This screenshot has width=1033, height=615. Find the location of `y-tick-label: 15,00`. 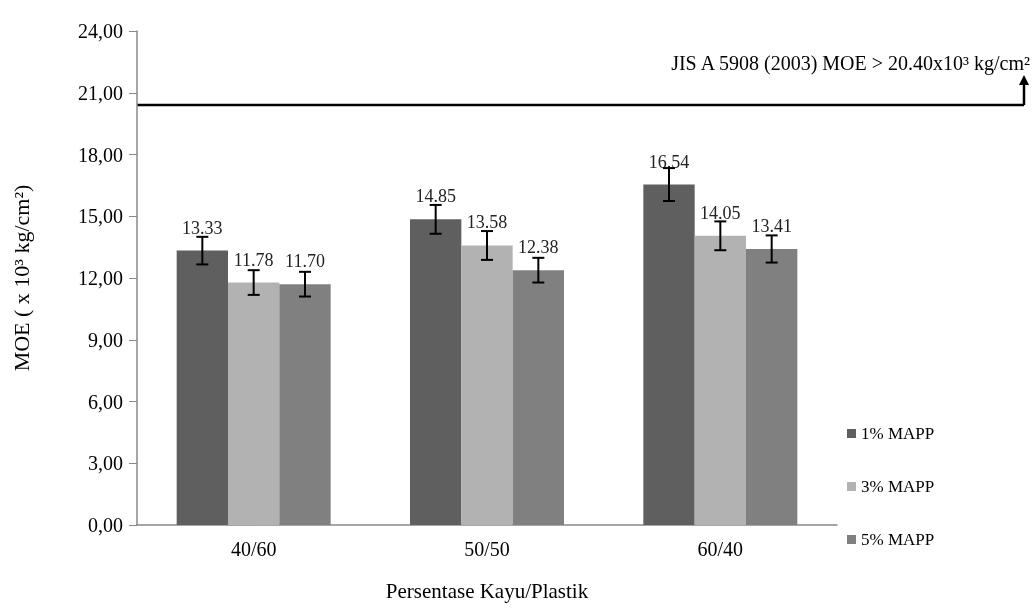

y-tick-label: 15,00 is located at coordinates (100, 216).